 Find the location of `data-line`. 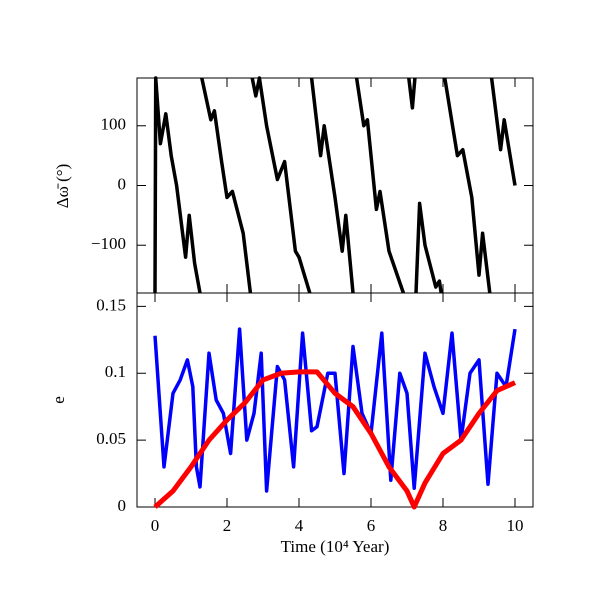

data-line is located at coordinates (335, 439).